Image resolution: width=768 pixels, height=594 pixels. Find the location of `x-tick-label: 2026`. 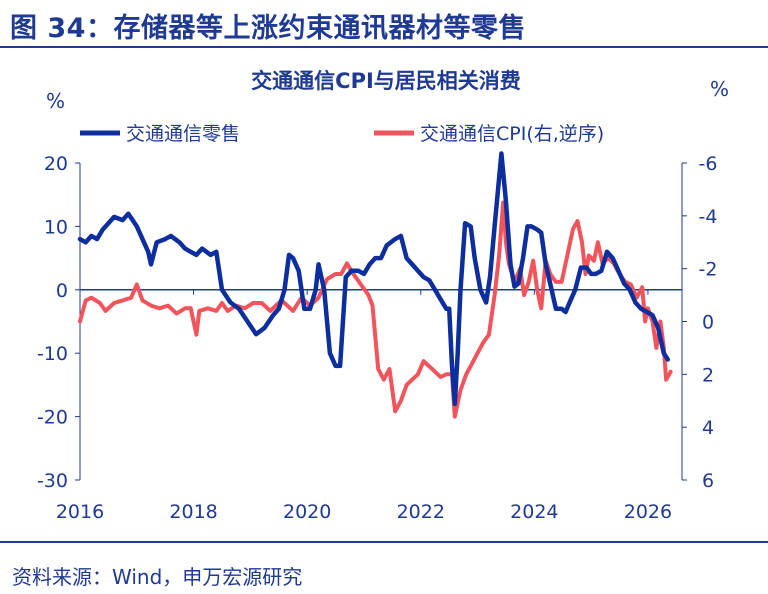

x-tick-label: 2026 is located at coordinates (648, 512).